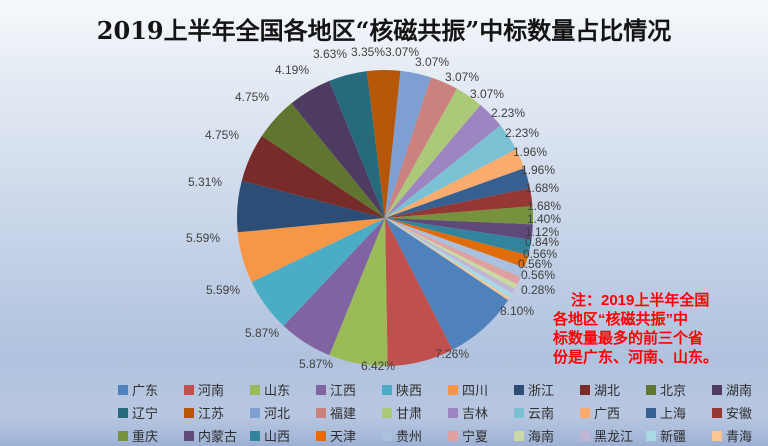 The image size is (768, 446). Describe the element at coordinates (321, 389) in the screenshot. I see `legend-marker-江西` at that location.